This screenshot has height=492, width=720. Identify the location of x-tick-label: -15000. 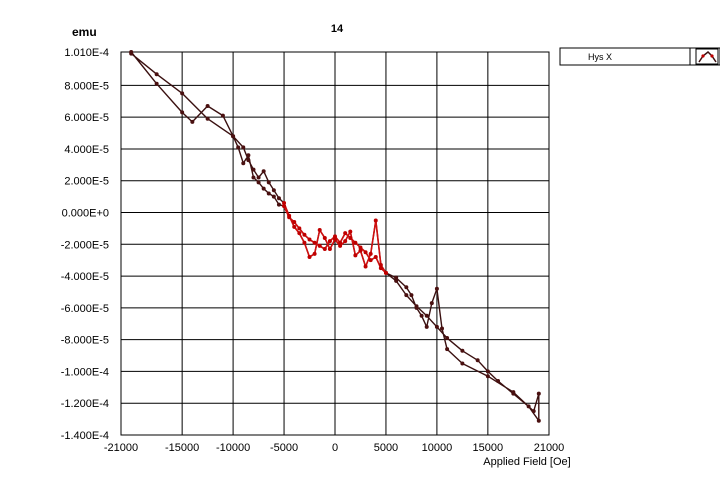
(182, 448).